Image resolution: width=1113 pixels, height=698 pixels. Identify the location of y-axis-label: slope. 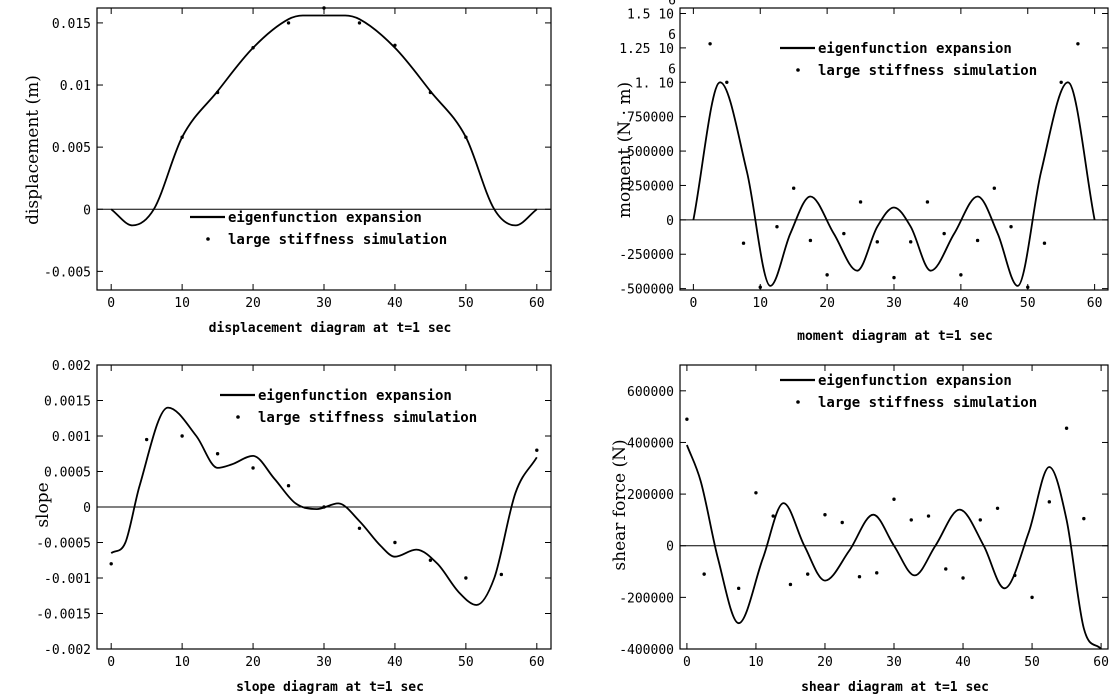
(43, 504).